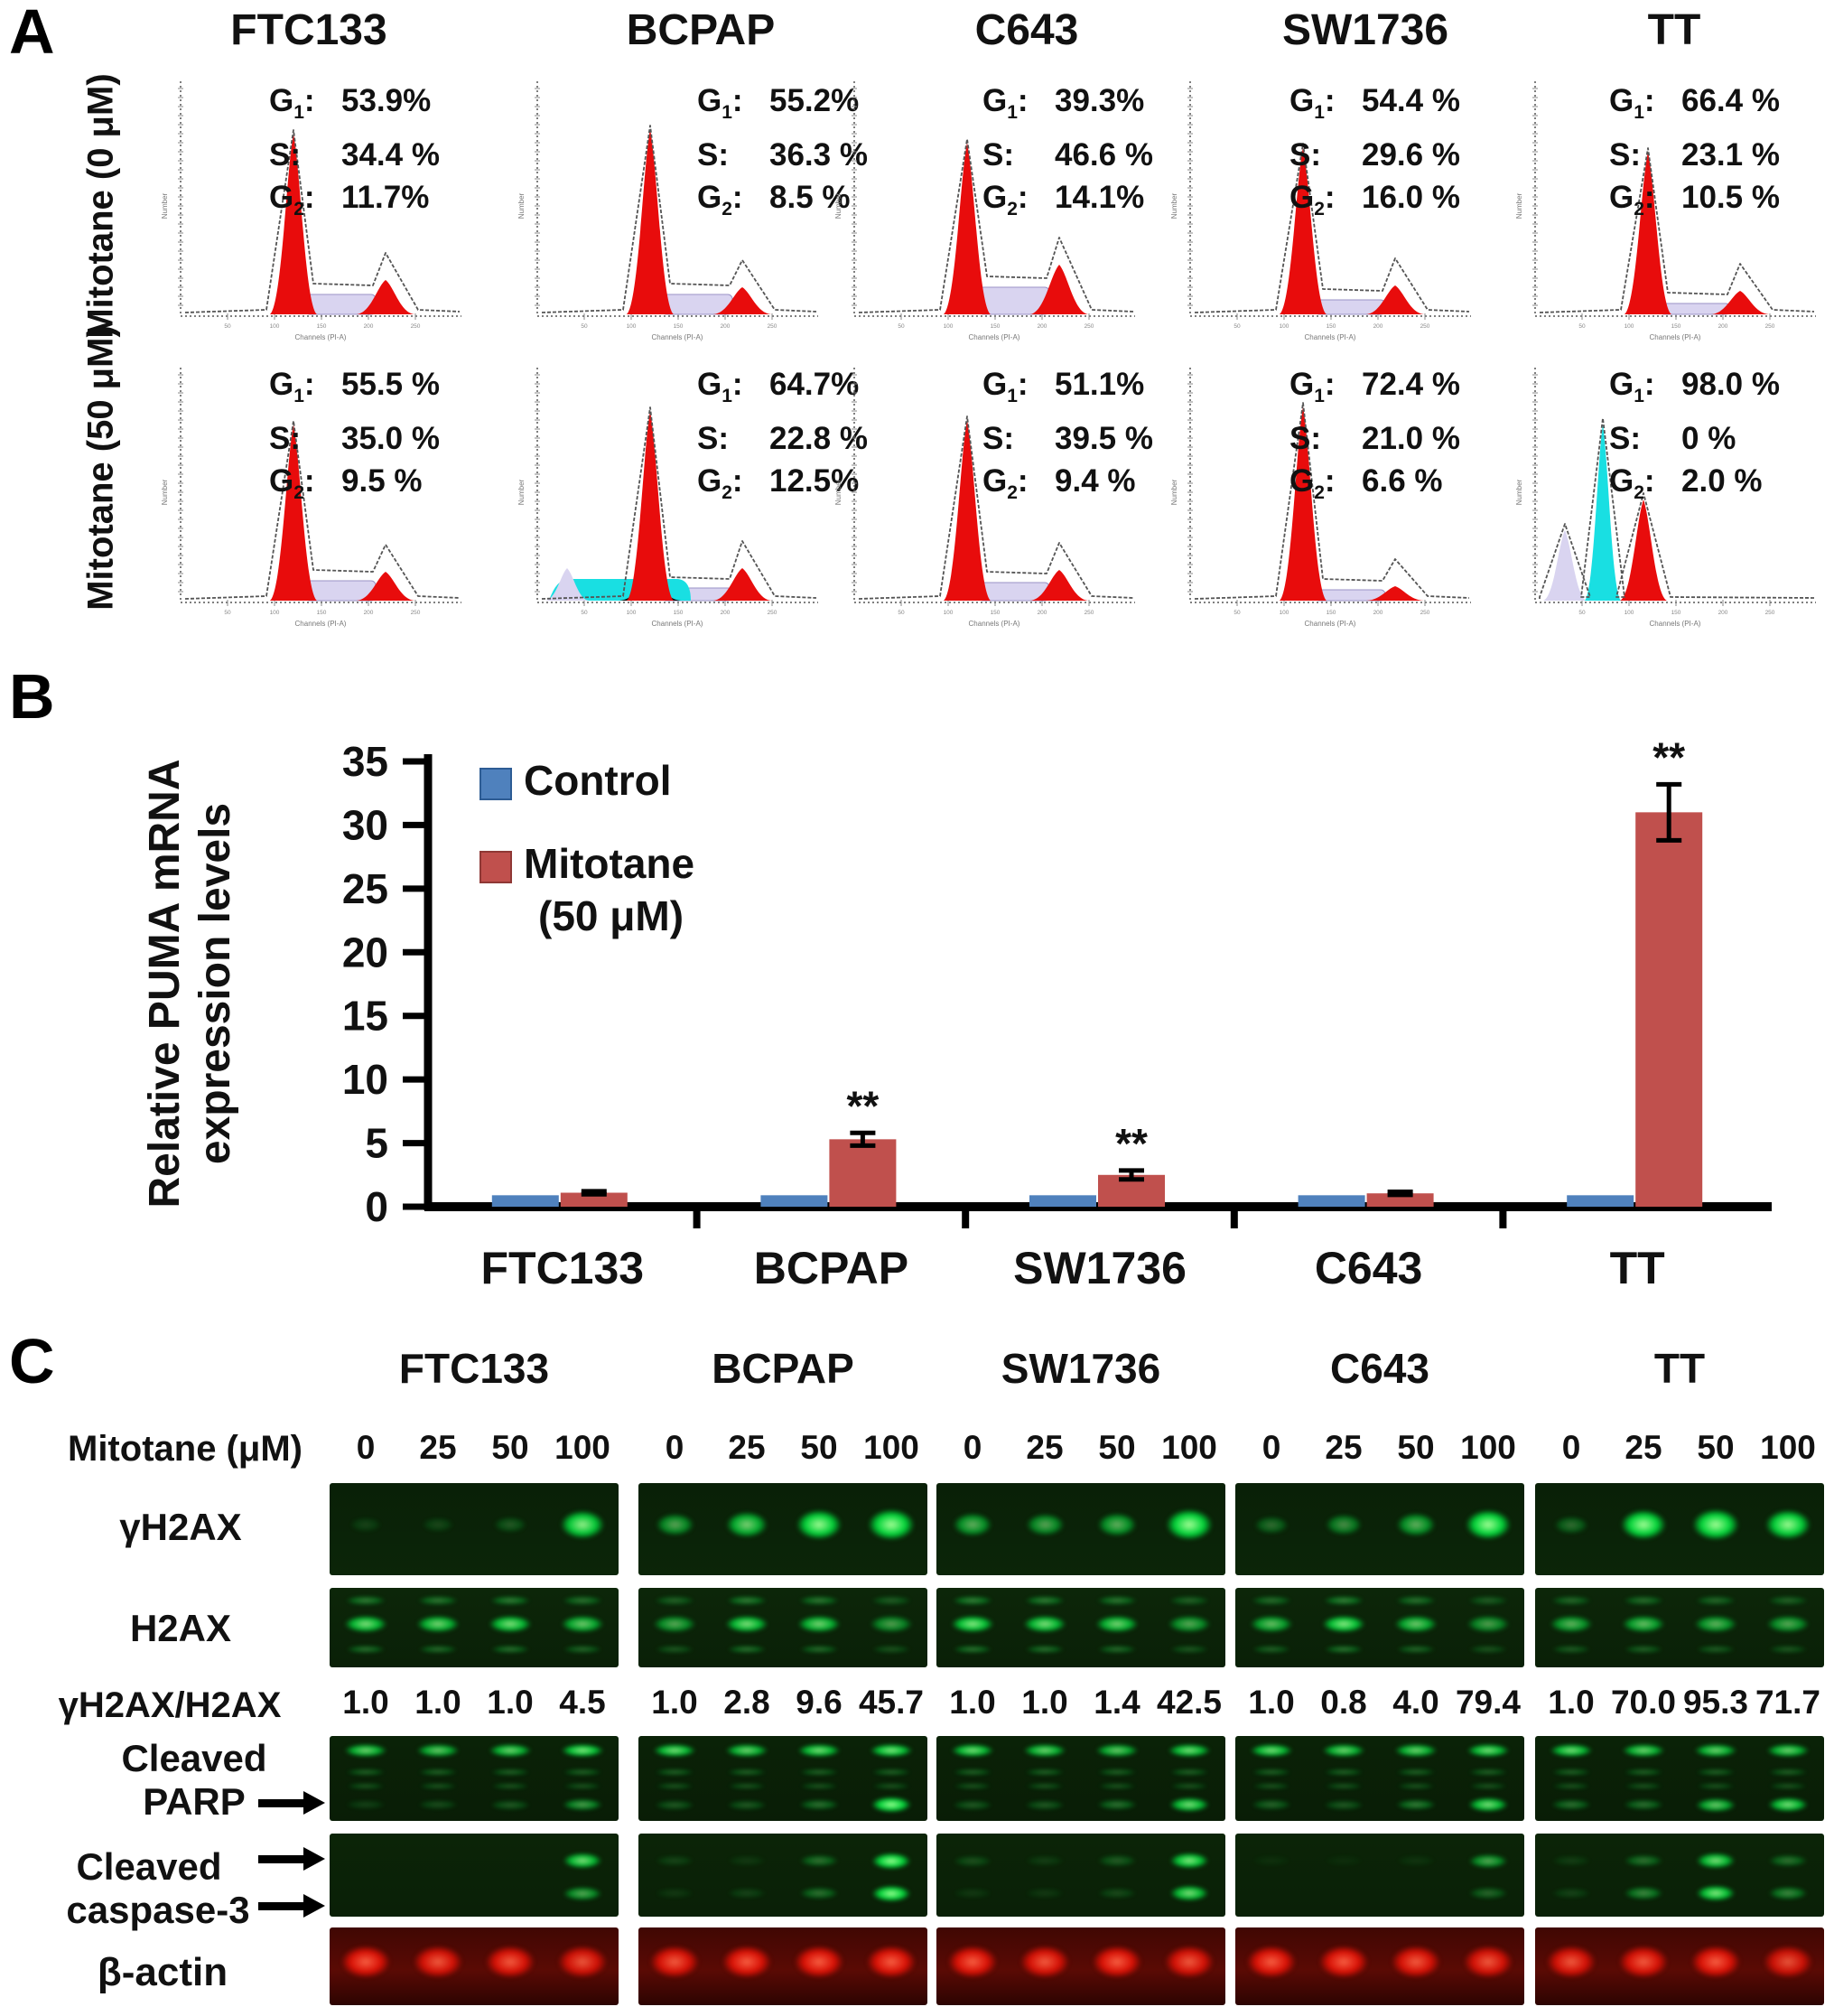  I want to click on panel-c-column-C643: C643, so click(1379, 1368).